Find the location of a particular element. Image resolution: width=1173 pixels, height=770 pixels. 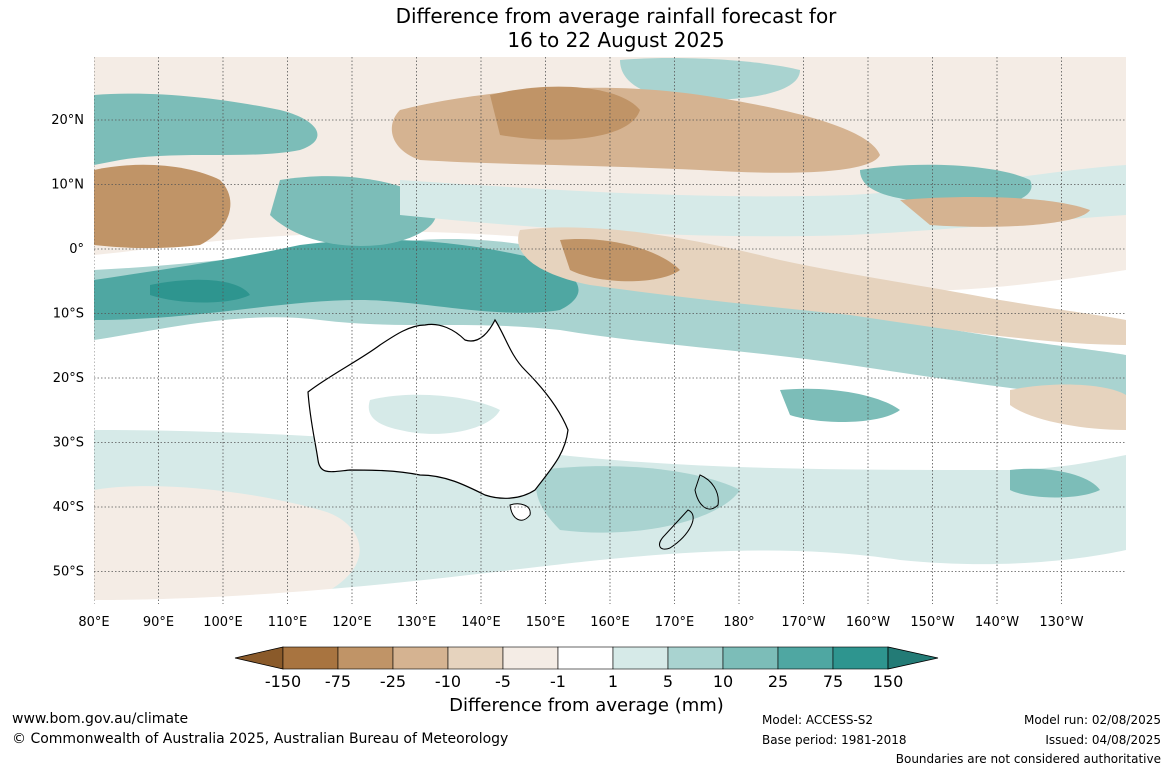

colorbar is located at coordinates (586, 658).